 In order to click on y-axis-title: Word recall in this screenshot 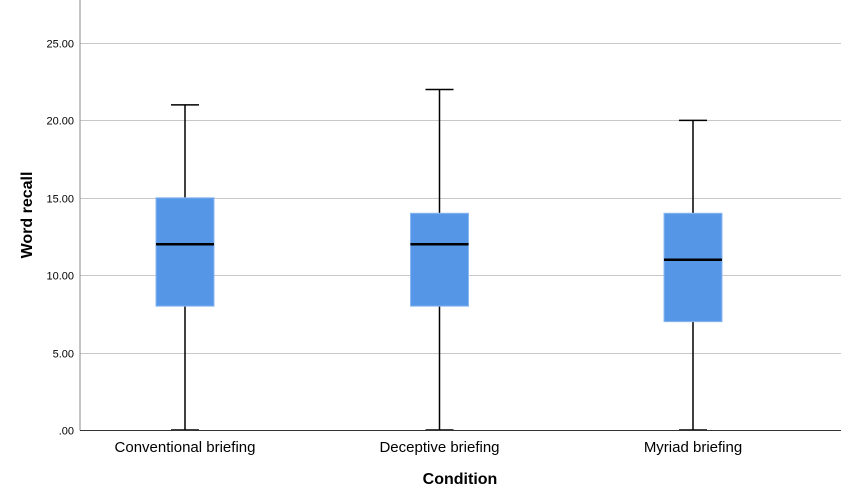, I will do `click(27, 215)`.